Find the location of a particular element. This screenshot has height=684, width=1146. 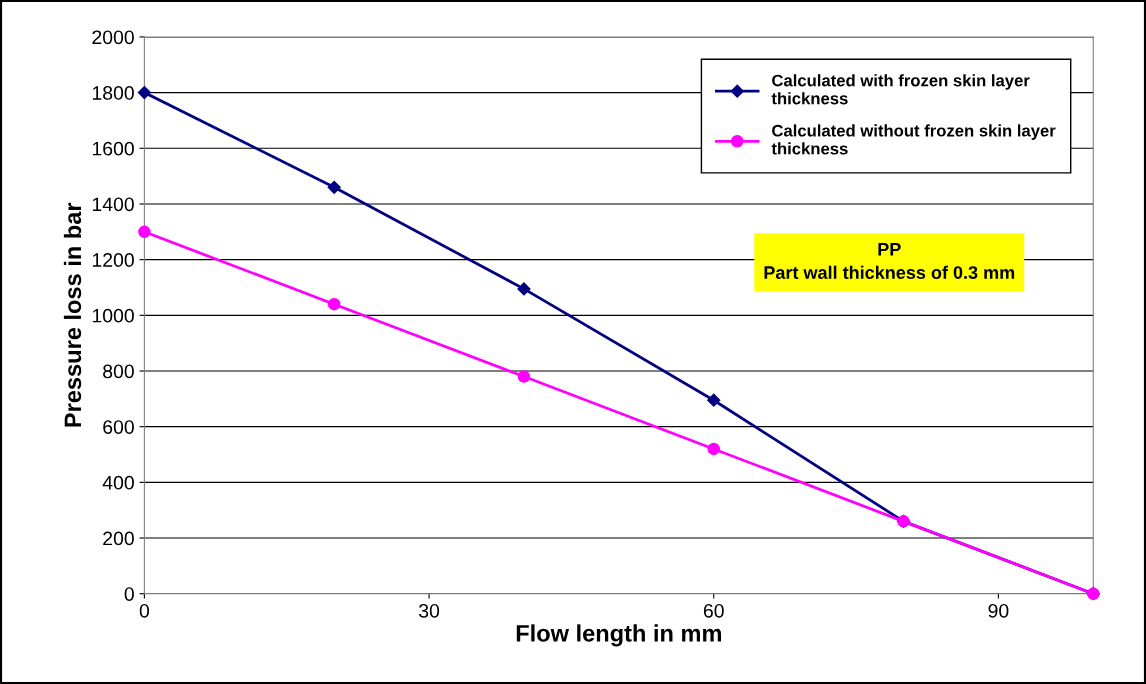

x-tick-label: 90 is located at coordinates (998, 610).